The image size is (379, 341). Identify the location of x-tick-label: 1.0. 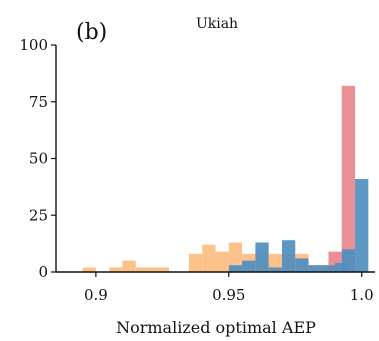
(362, 295).